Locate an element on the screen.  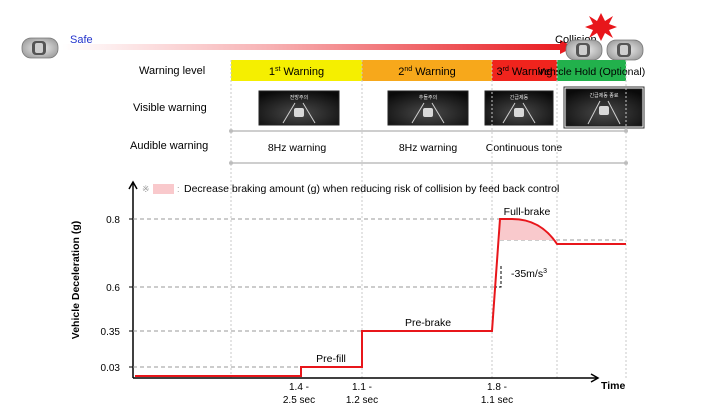
visible-warning-screens: 전방주의 추돌주의 긴급제동 긴급제동 종료 is located at coordinates (451, 107).